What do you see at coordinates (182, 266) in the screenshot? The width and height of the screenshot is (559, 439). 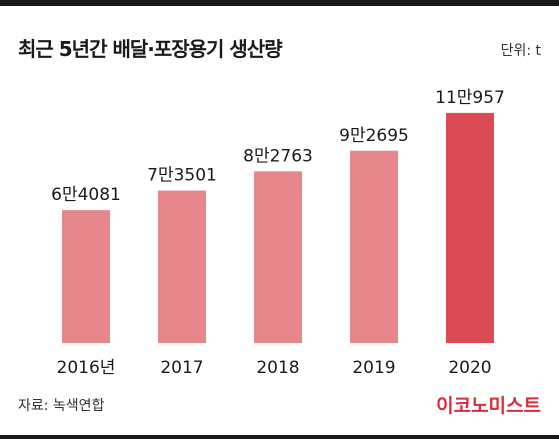 I see `bar-2017` at bounding box center [182, 266].